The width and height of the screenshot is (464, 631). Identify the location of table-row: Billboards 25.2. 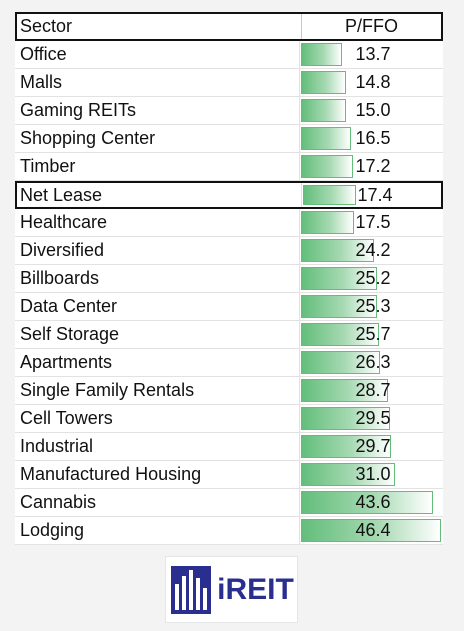
(229, 279).